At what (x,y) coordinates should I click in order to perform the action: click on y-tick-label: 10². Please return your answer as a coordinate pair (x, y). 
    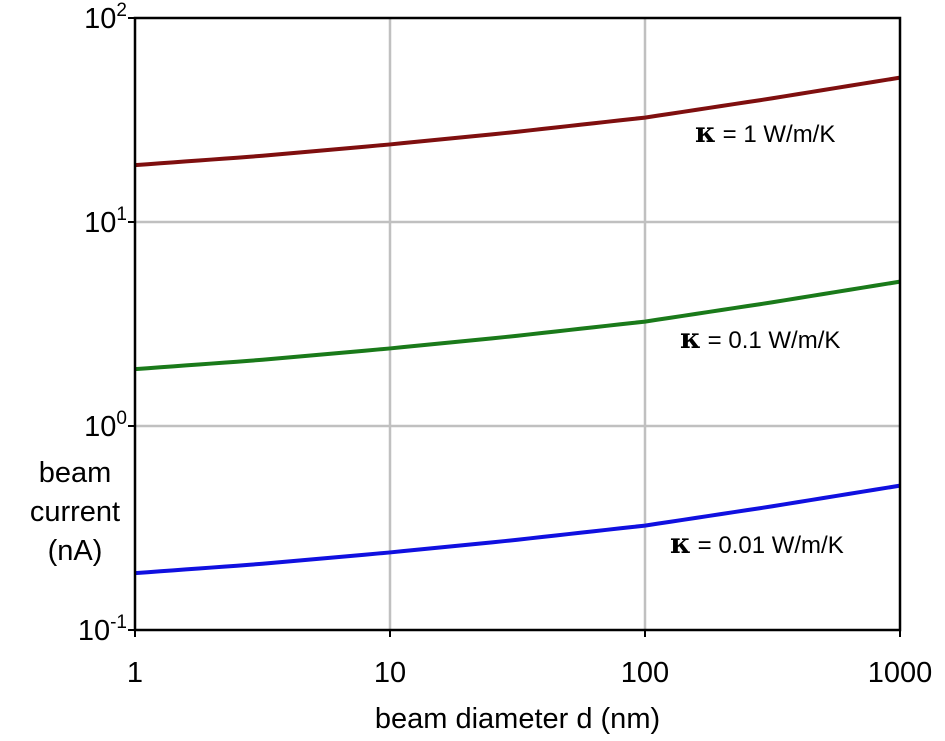
    Looking at the image, I should click on (105, 17).